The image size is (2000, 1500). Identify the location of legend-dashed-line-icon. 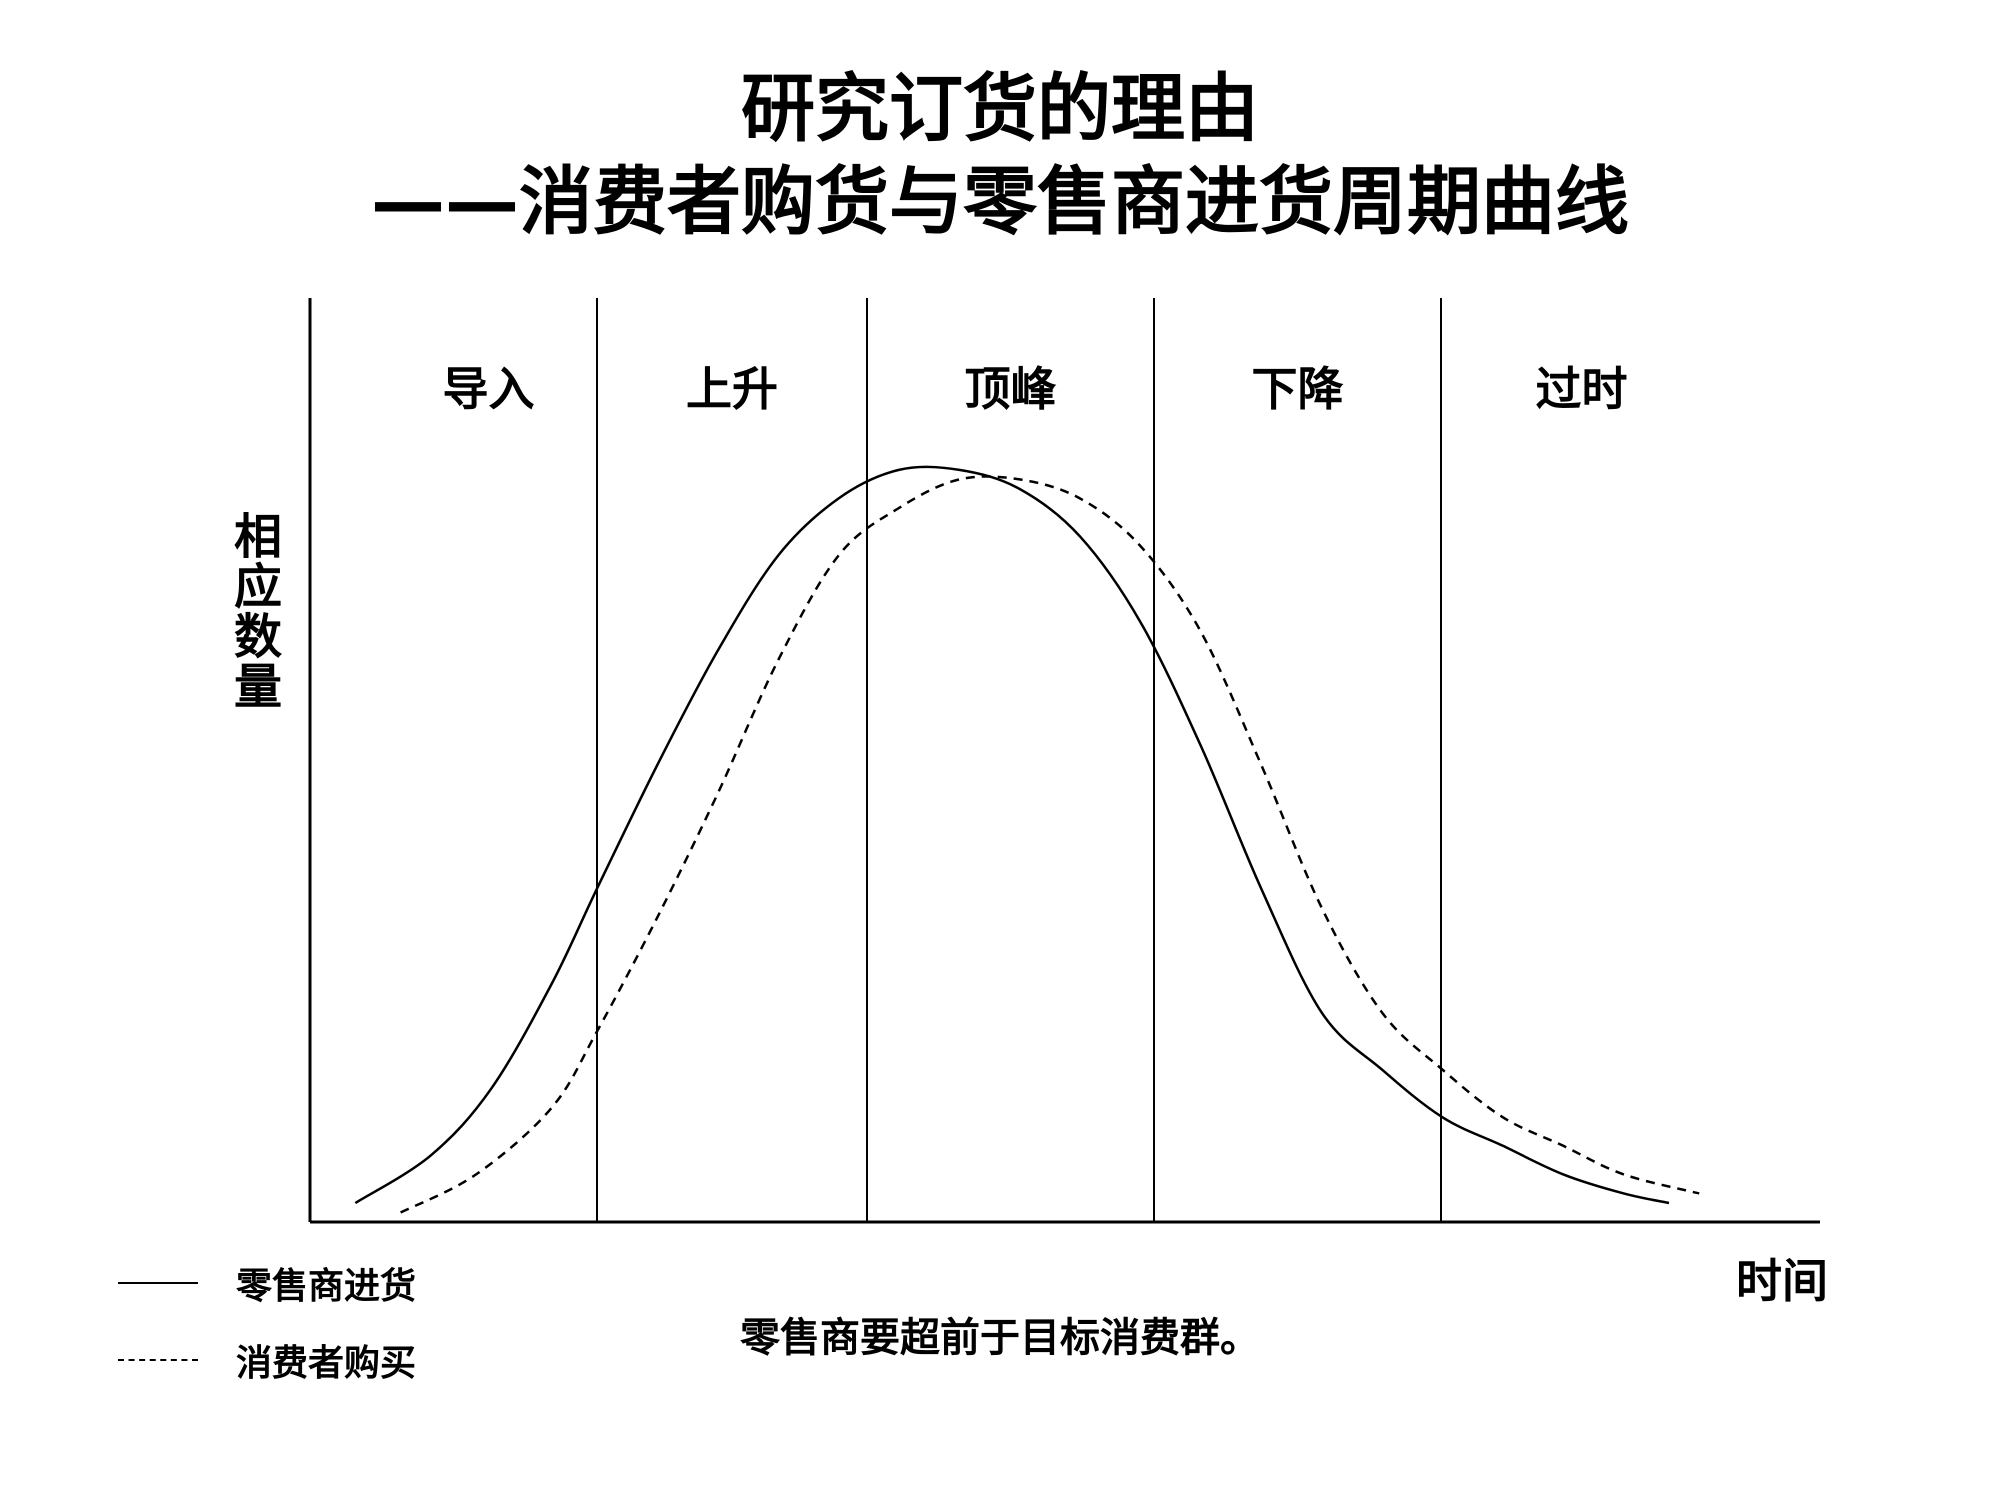
(158, 1360).